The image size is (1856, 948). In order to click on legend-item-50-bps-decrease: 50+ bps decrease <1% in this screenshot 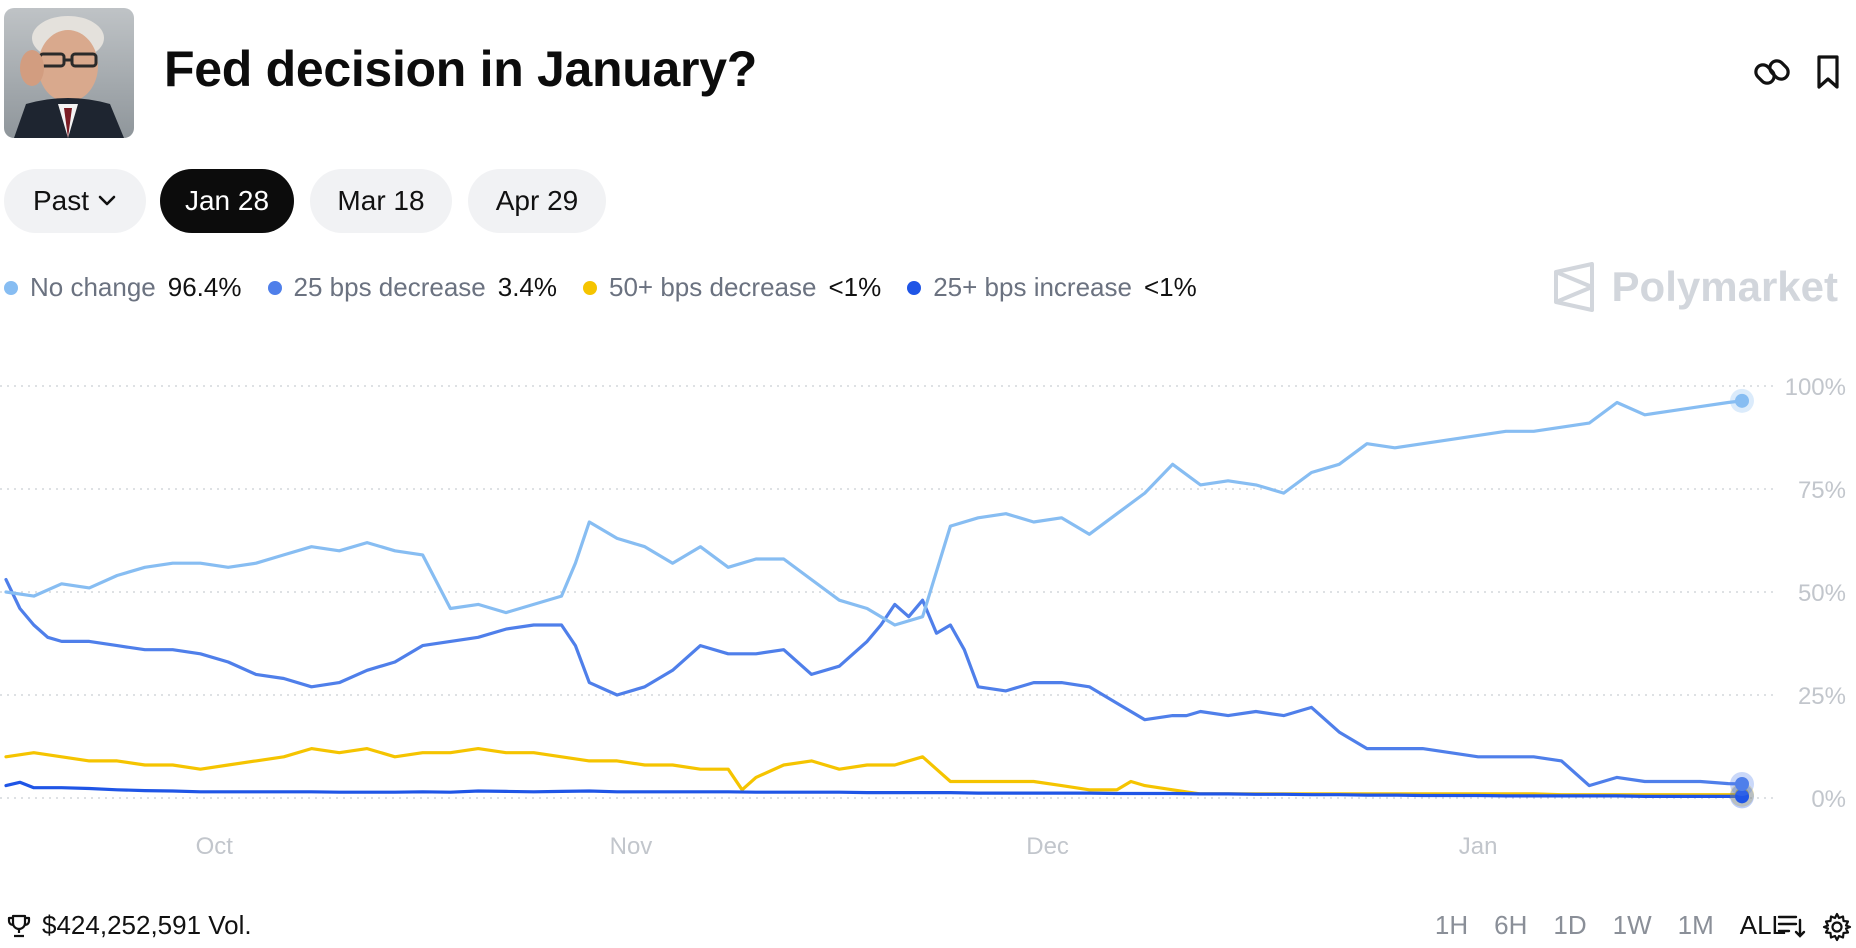, I will do `click(732, 287)`.